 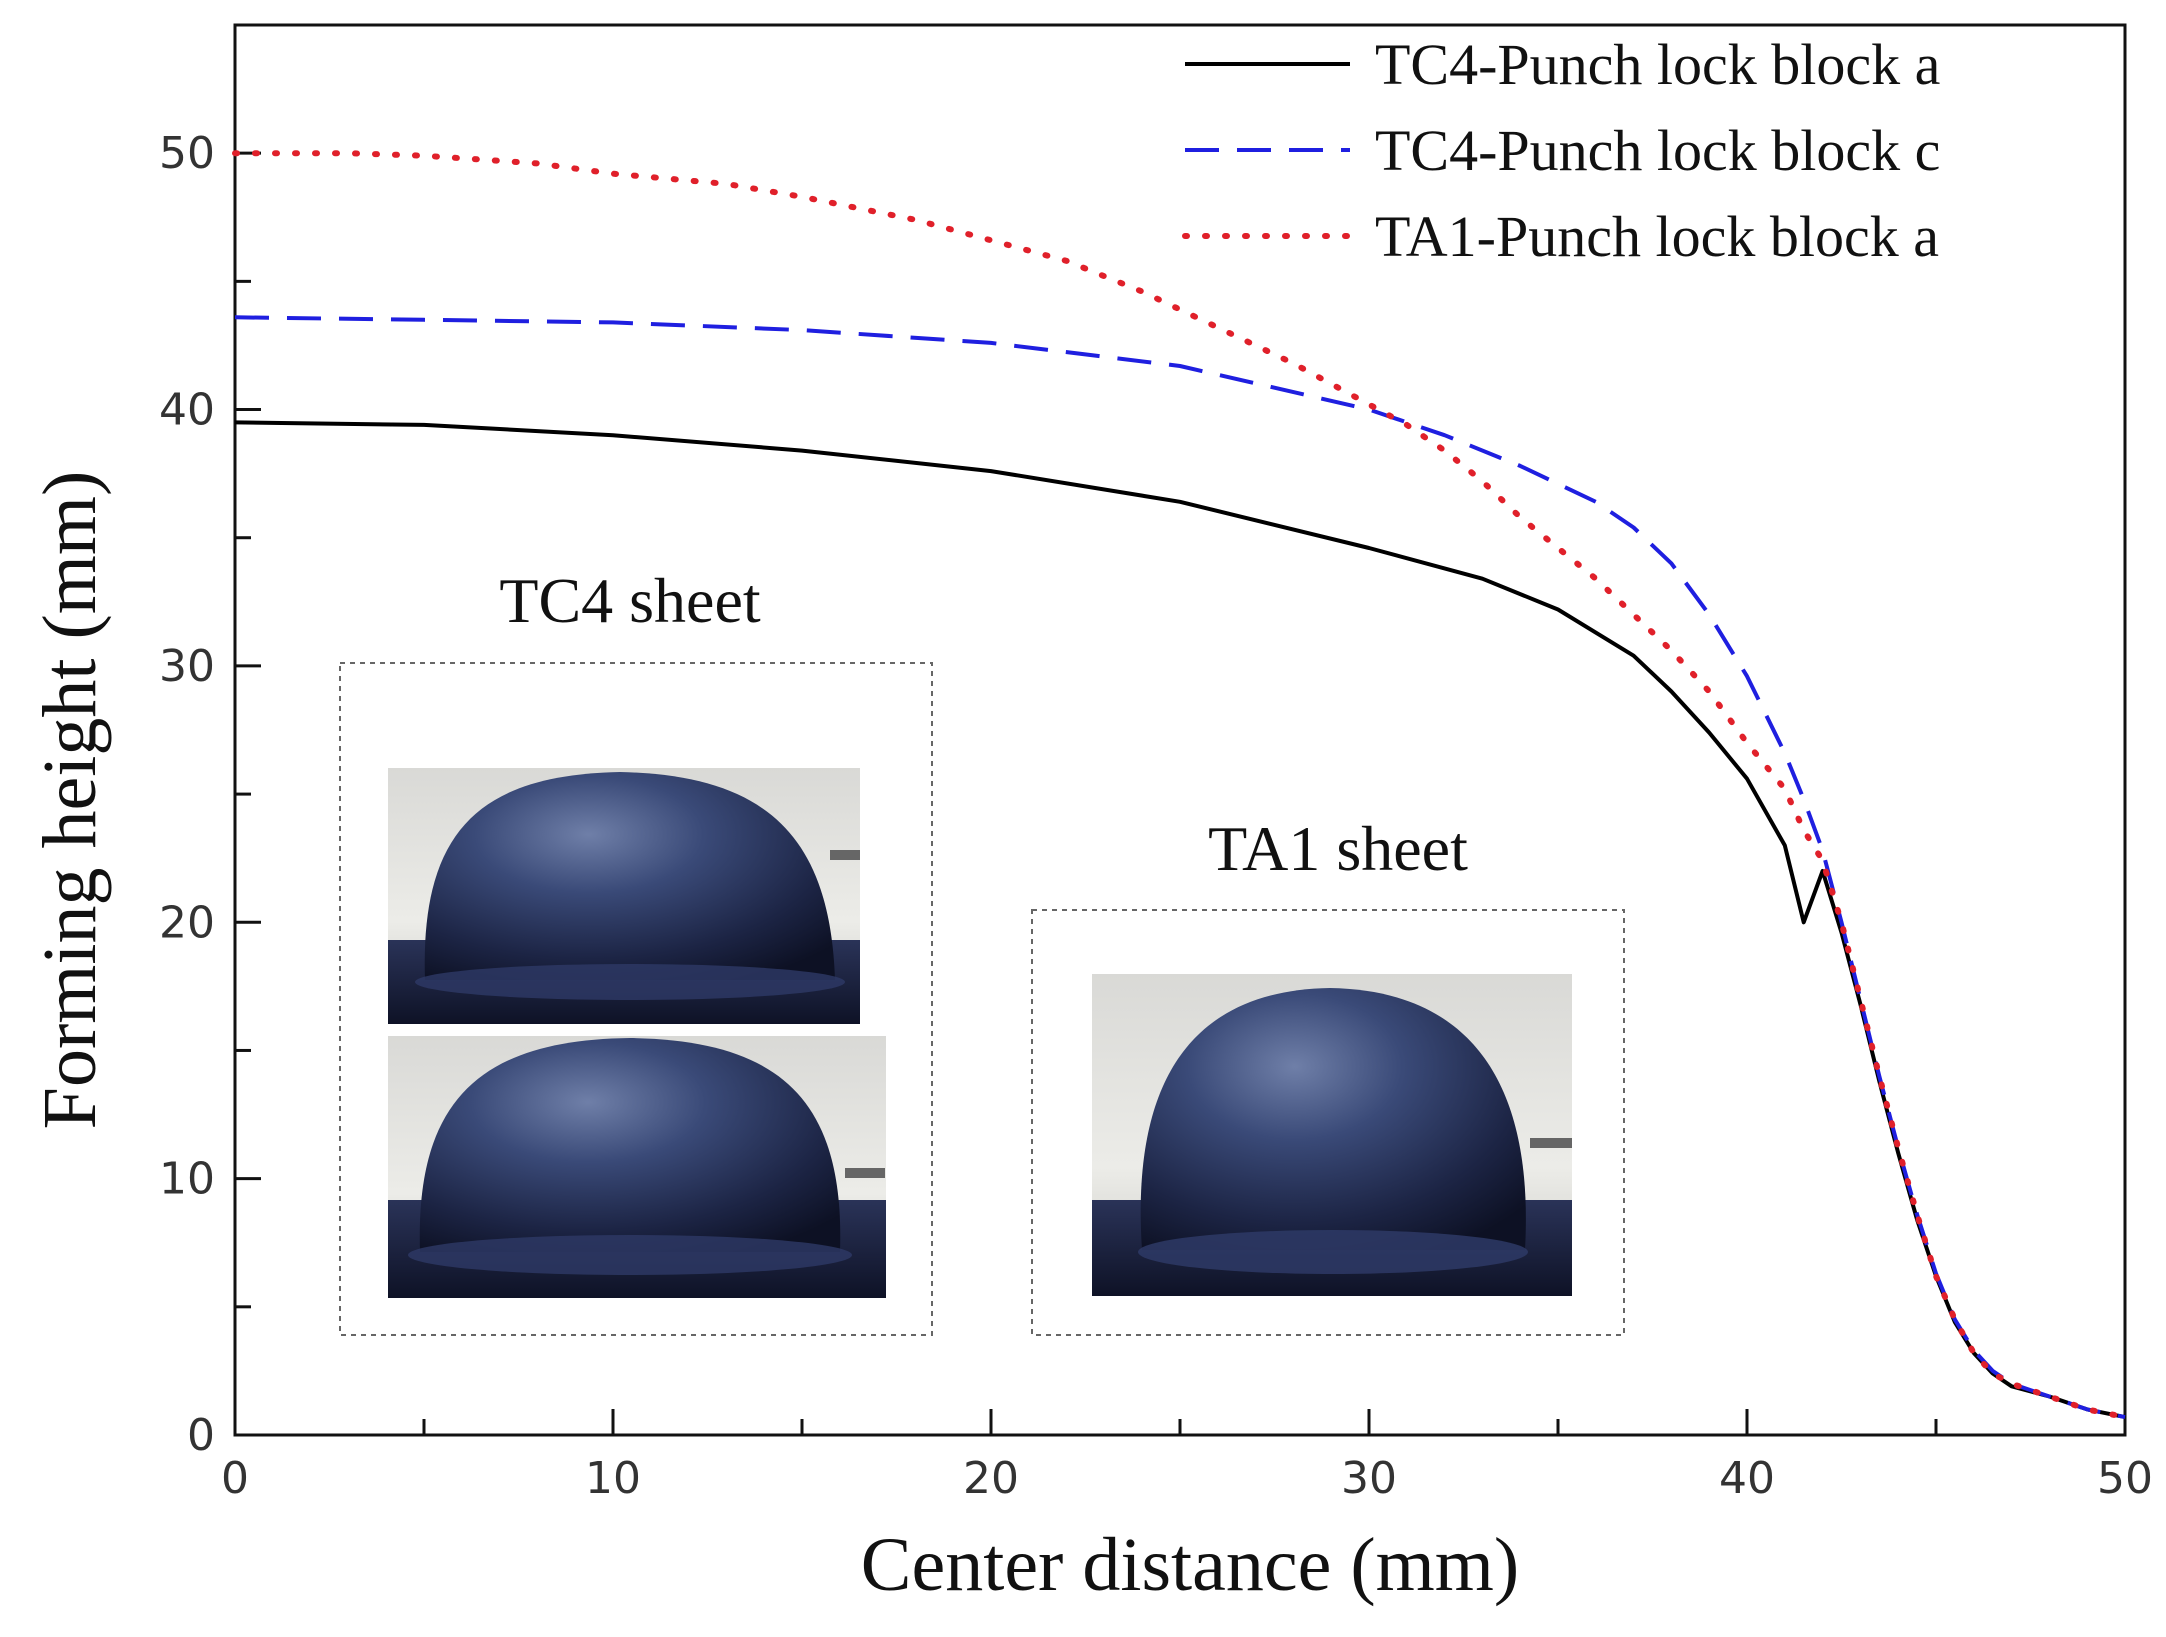 I want to click on inset-tc4: TC4 sheet, so click(x=636, y=950).